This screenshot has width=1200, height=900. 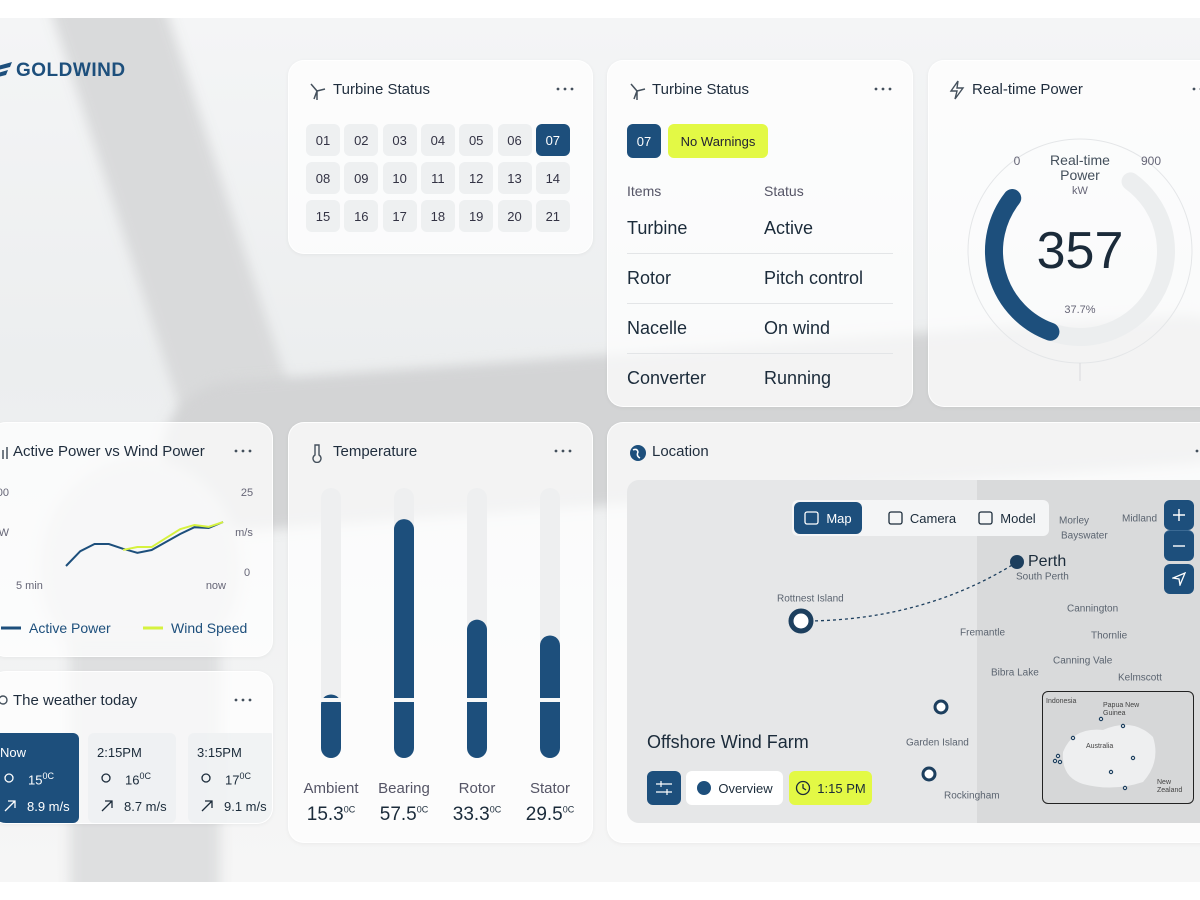 What do you see at coordinates (476, 140) in the screenshot?
I see `turbine-cell: 05` at bounding box center [476, 140].